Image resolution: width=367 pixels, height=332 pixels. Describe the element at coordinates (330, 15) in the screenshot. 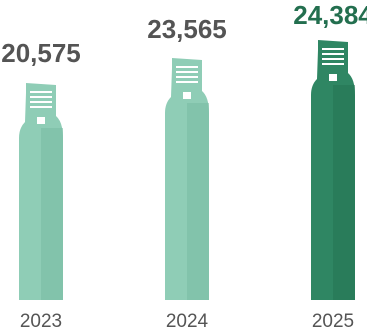

I see `value-label-2025: 24,384` at that location.